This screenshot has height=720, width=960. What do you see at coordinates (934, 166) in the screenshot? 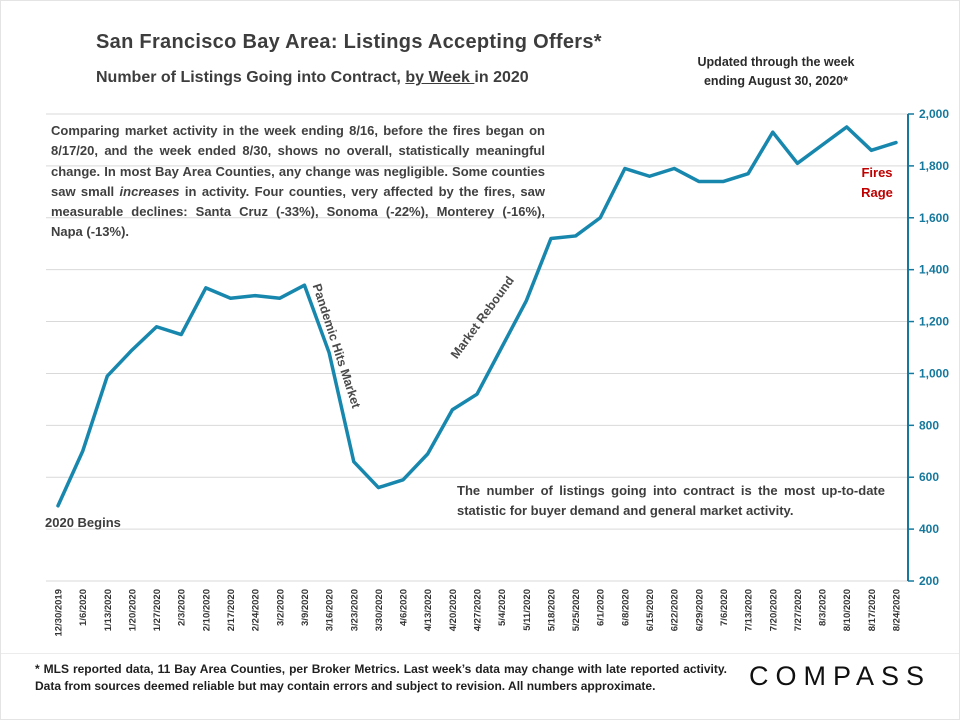
I see `y-tick-label: 1,800` at bounding box center [934, 166].